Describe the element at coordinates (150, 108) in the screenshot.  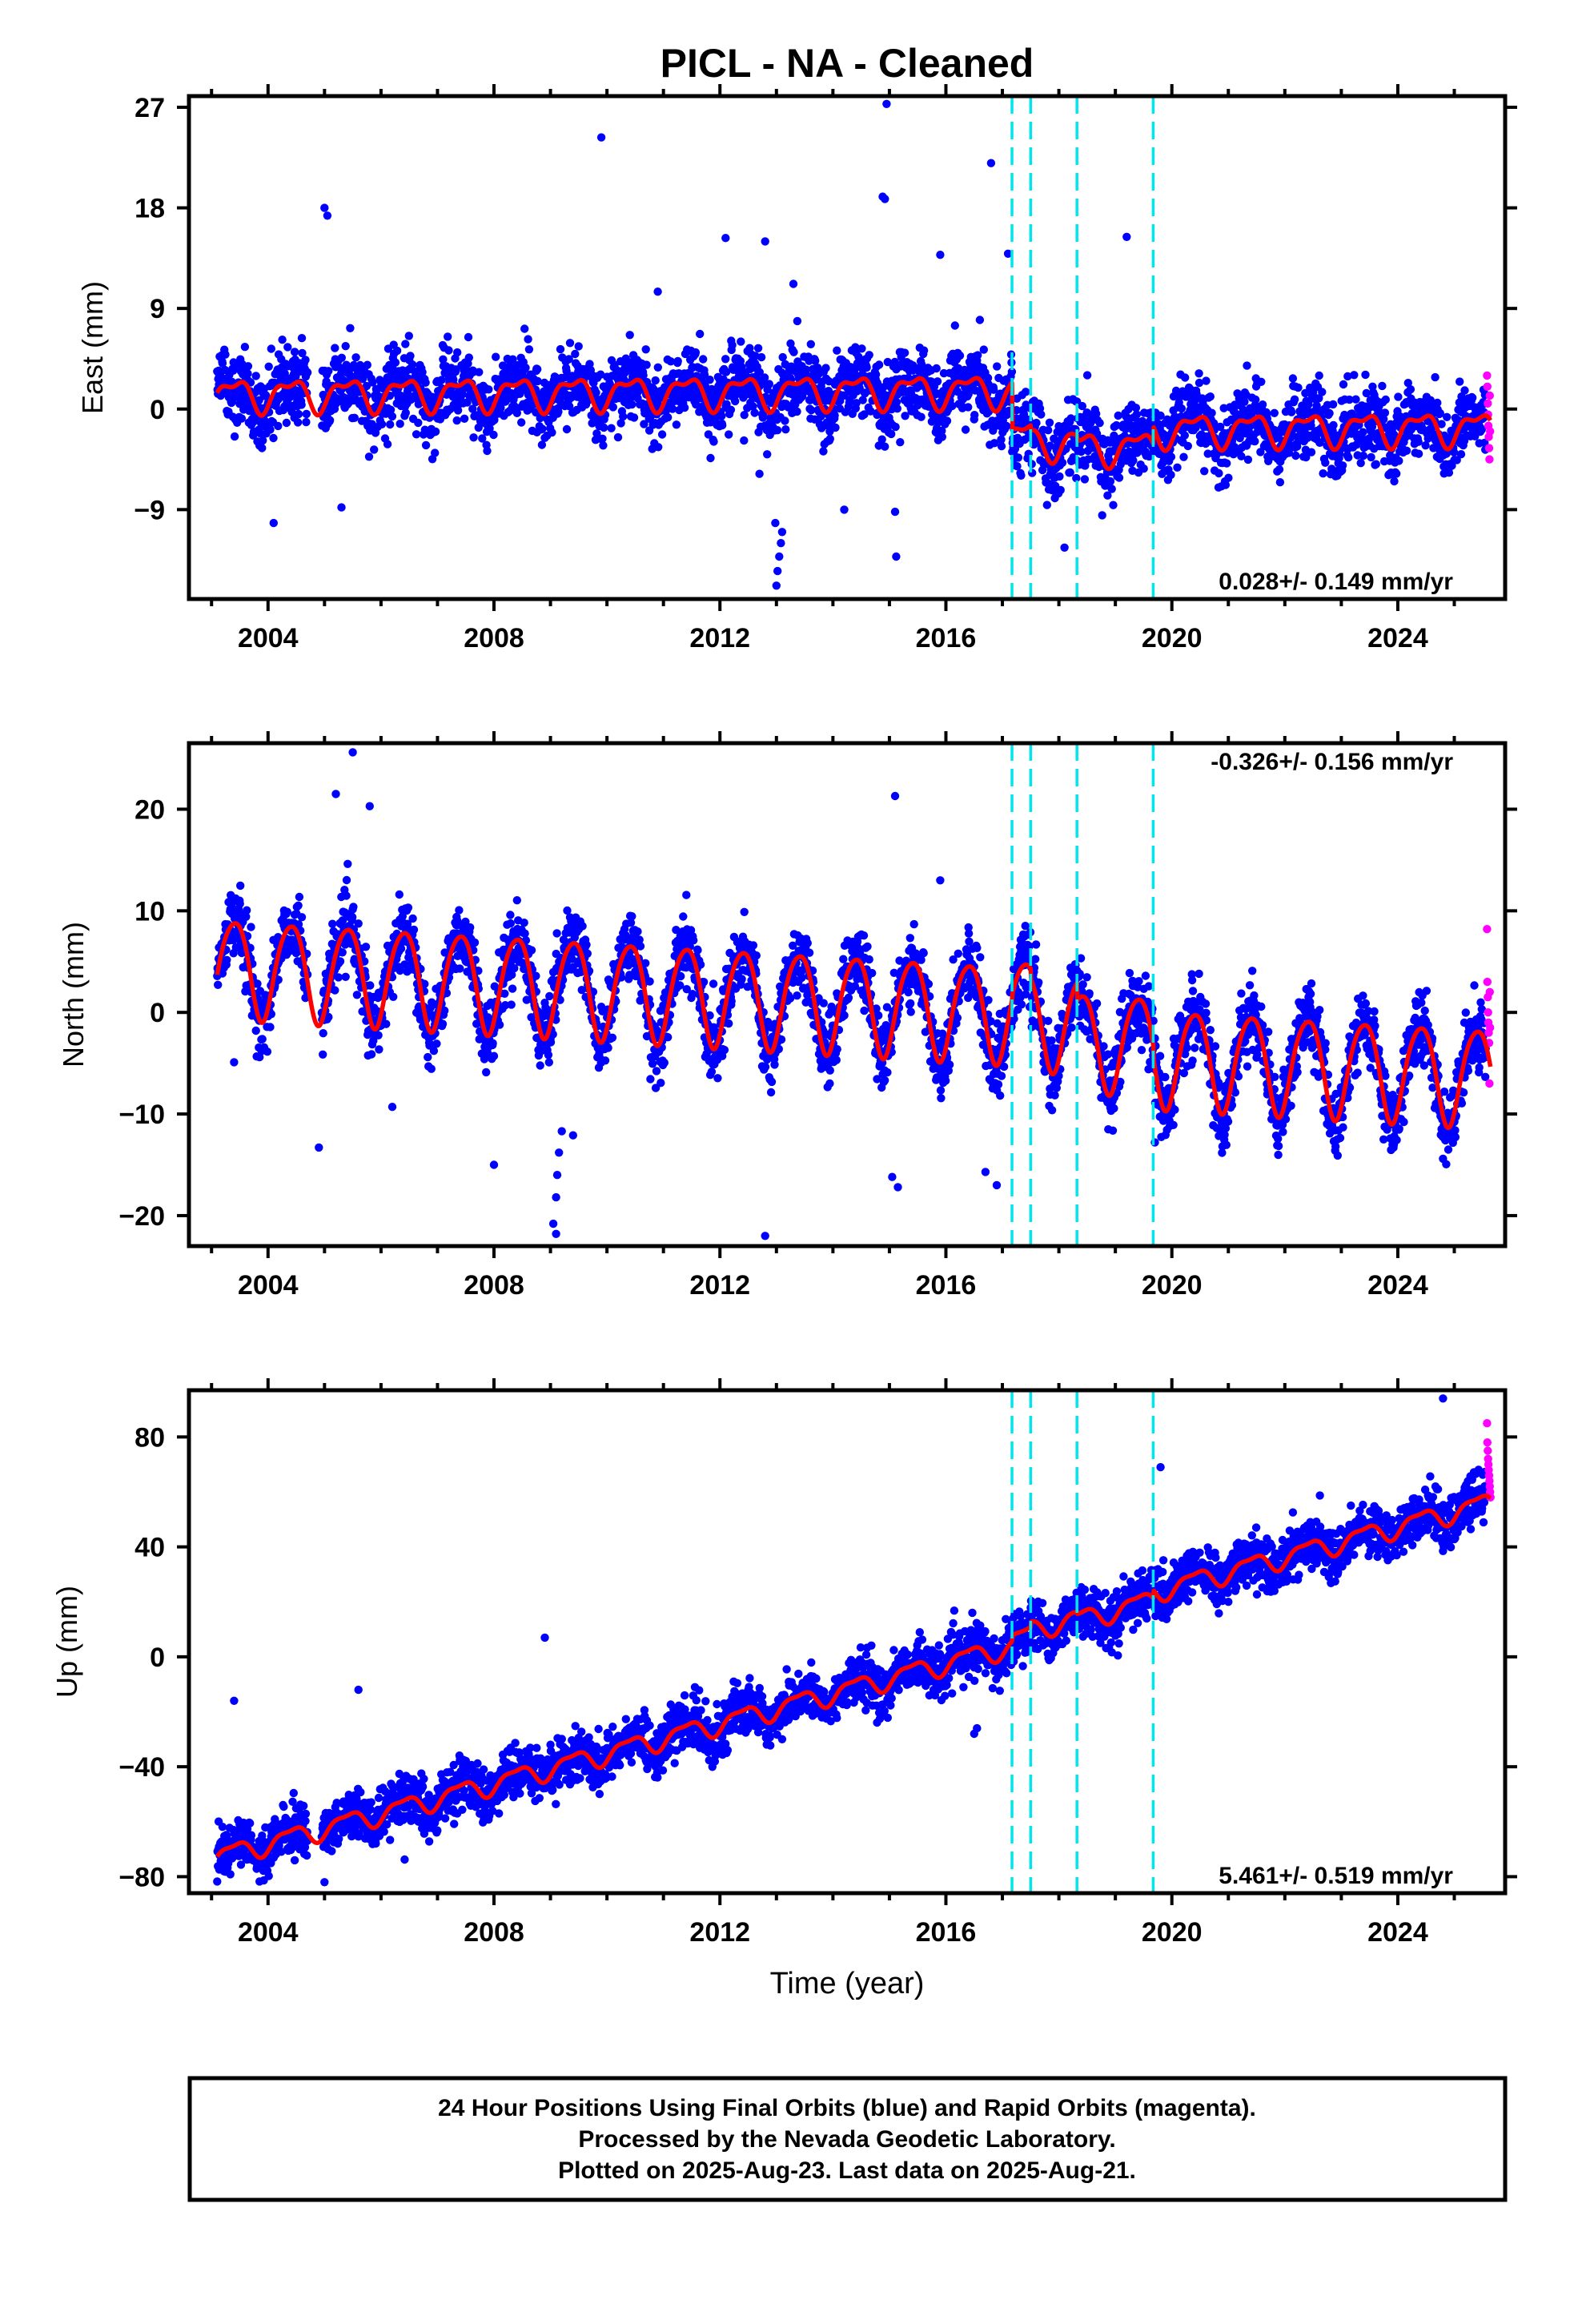
I see `east-y-tick-label: 27` at that location.